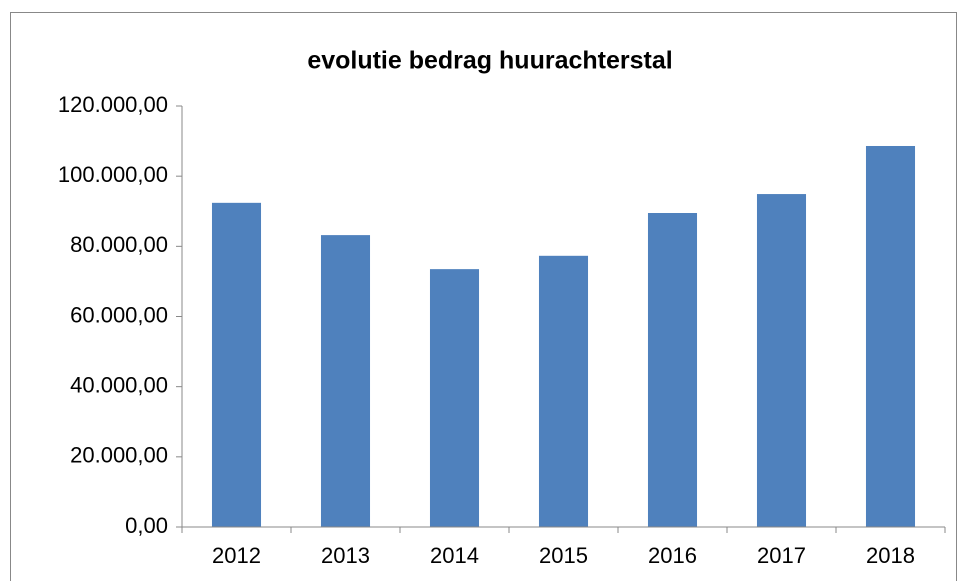 The height and width of the screenshot is (581, 961). I want to click on y-tick-label: 100.000,00, so click(113, 174).